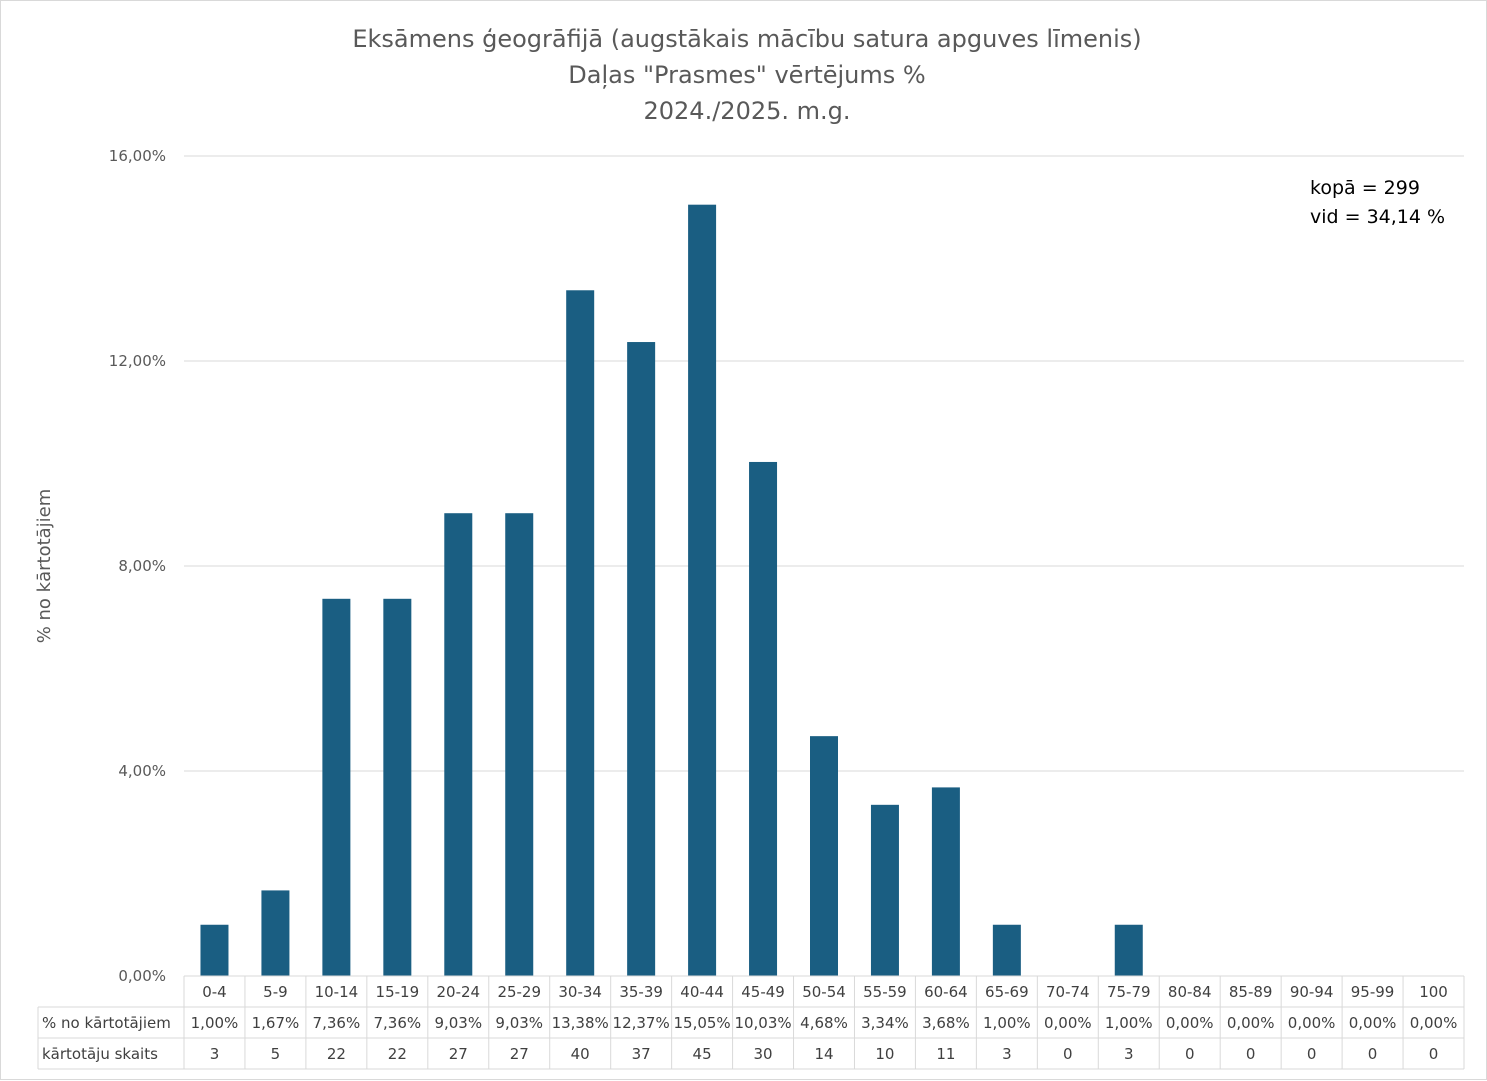 The height and width of the screenshot is (1081, 1487). I want to click on y-tick-label: 0,00%, so click(142, 976).